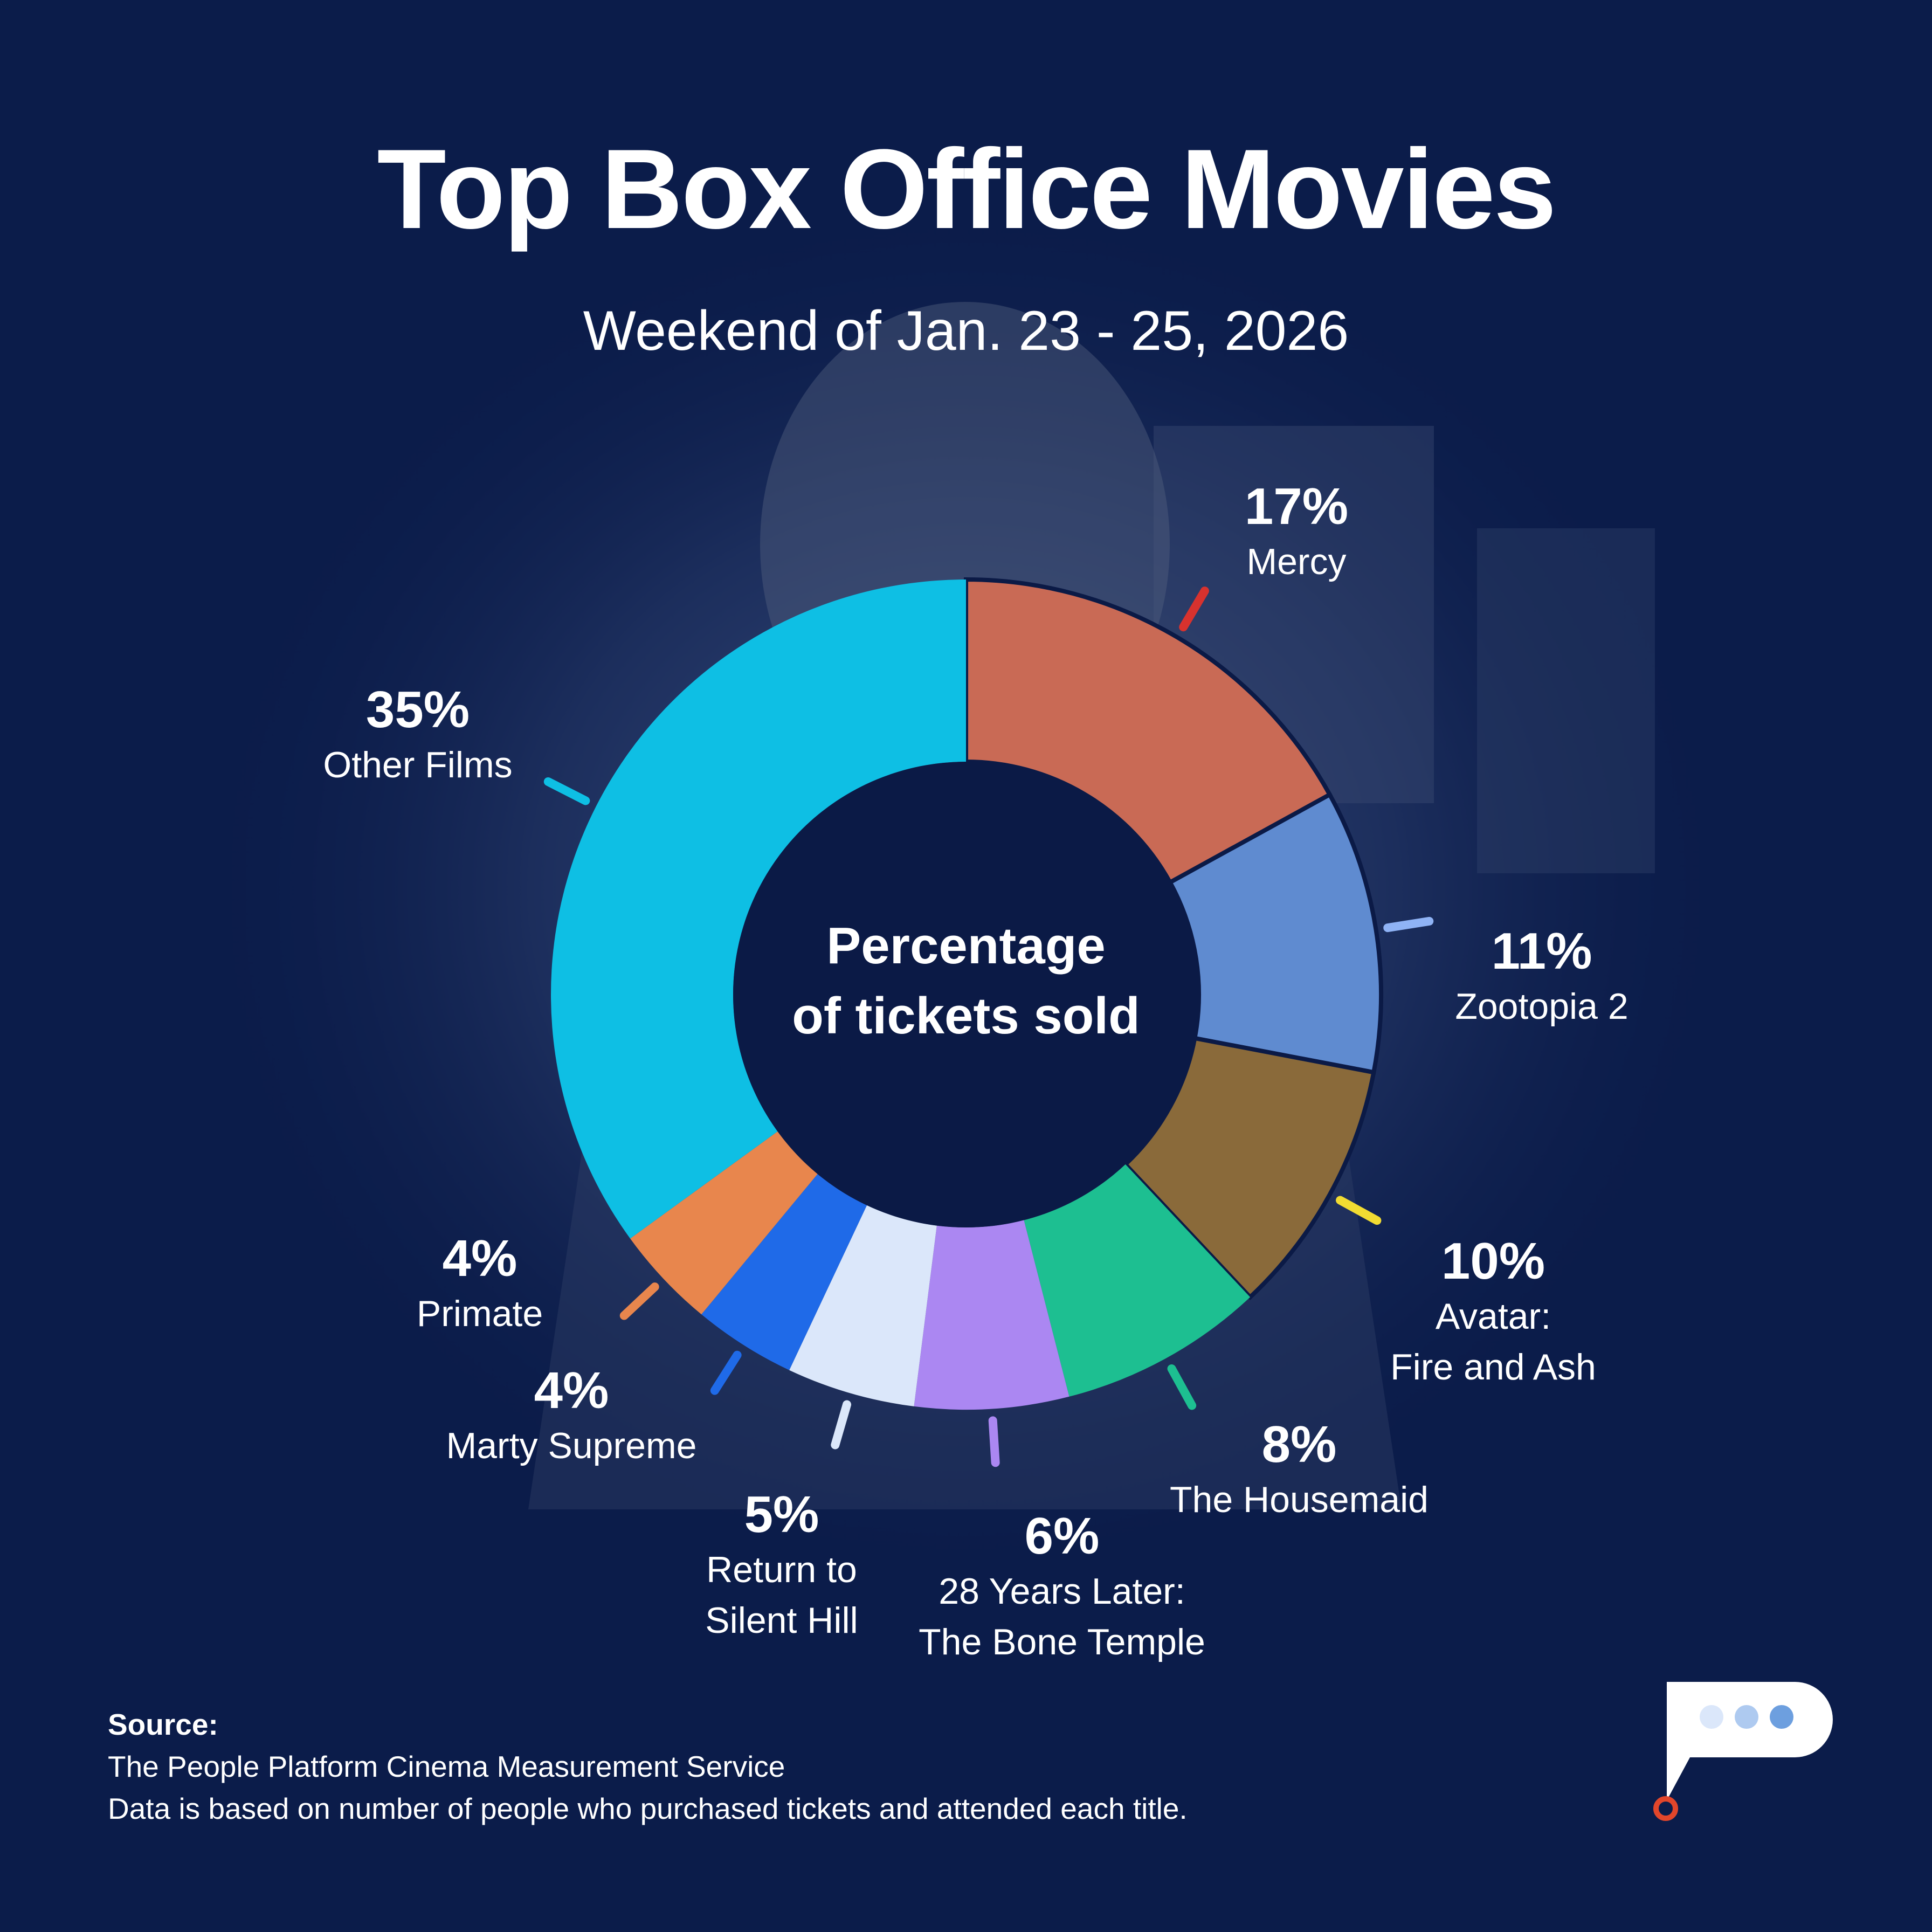 Image resolution: width=1932 pixels, height=1932 pixels. Describe the element at coordinates (966, 981) in the screenshot. I see `center-label: Percentage of tickets sold` at that location.